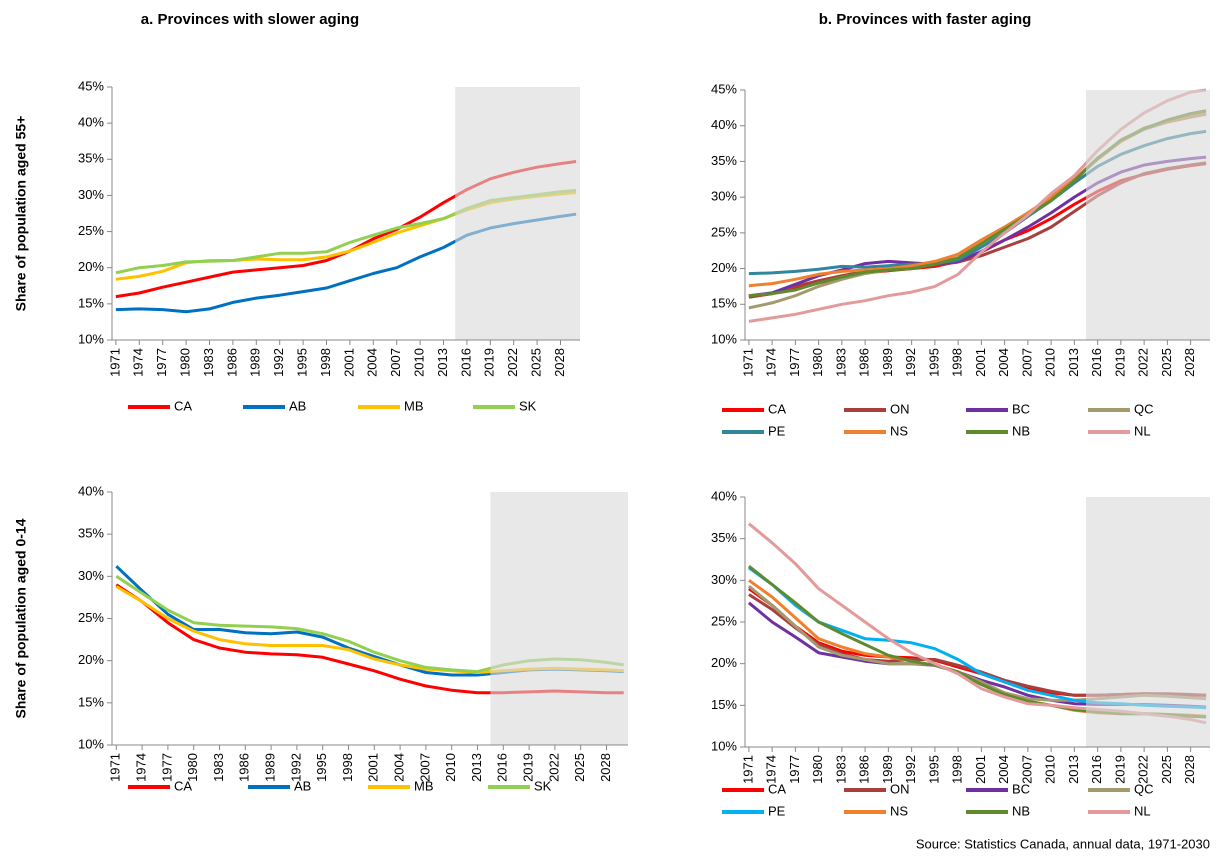  What do you see at coordinates (1142, 810) in the screenshot?
I see `legend-label: NL` at bounding box center [1142, 810].